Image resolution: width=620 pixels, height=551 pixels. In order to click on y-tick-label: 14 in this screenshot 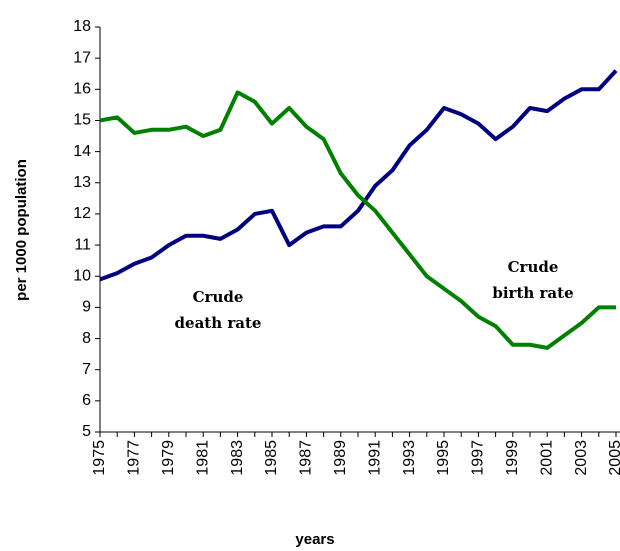, I will do `click(82, 151)`.